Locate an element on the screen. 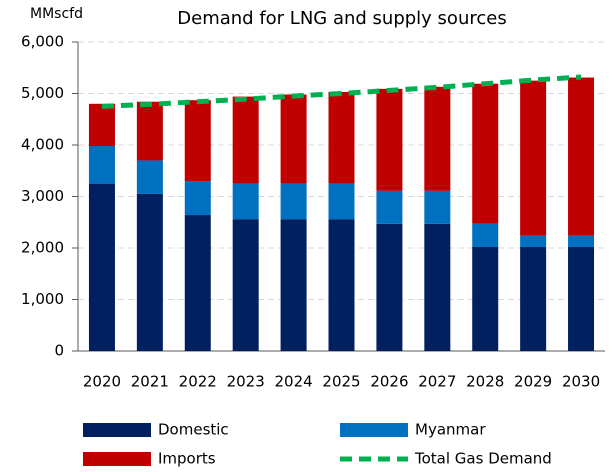 This screenshot has height=472, width=614. y-tick-label: 3,000 is located at coordinates (42, 196).